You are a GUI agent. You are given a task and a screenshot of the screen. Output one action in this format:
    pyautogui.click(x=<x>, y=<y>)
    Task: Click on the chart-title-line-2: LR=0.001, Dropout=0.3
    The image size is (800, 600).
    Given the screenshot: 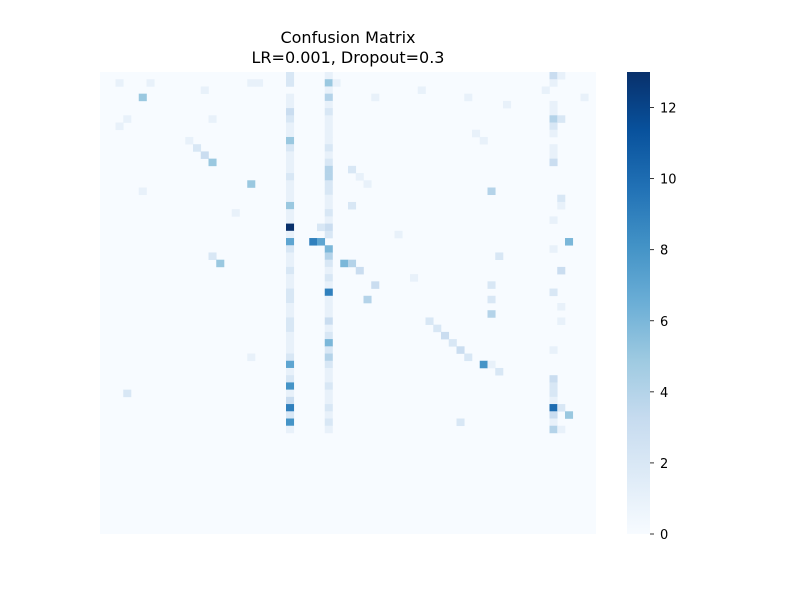 What is the action you would take?
    pyautogui.click(x=348, y=57)
    